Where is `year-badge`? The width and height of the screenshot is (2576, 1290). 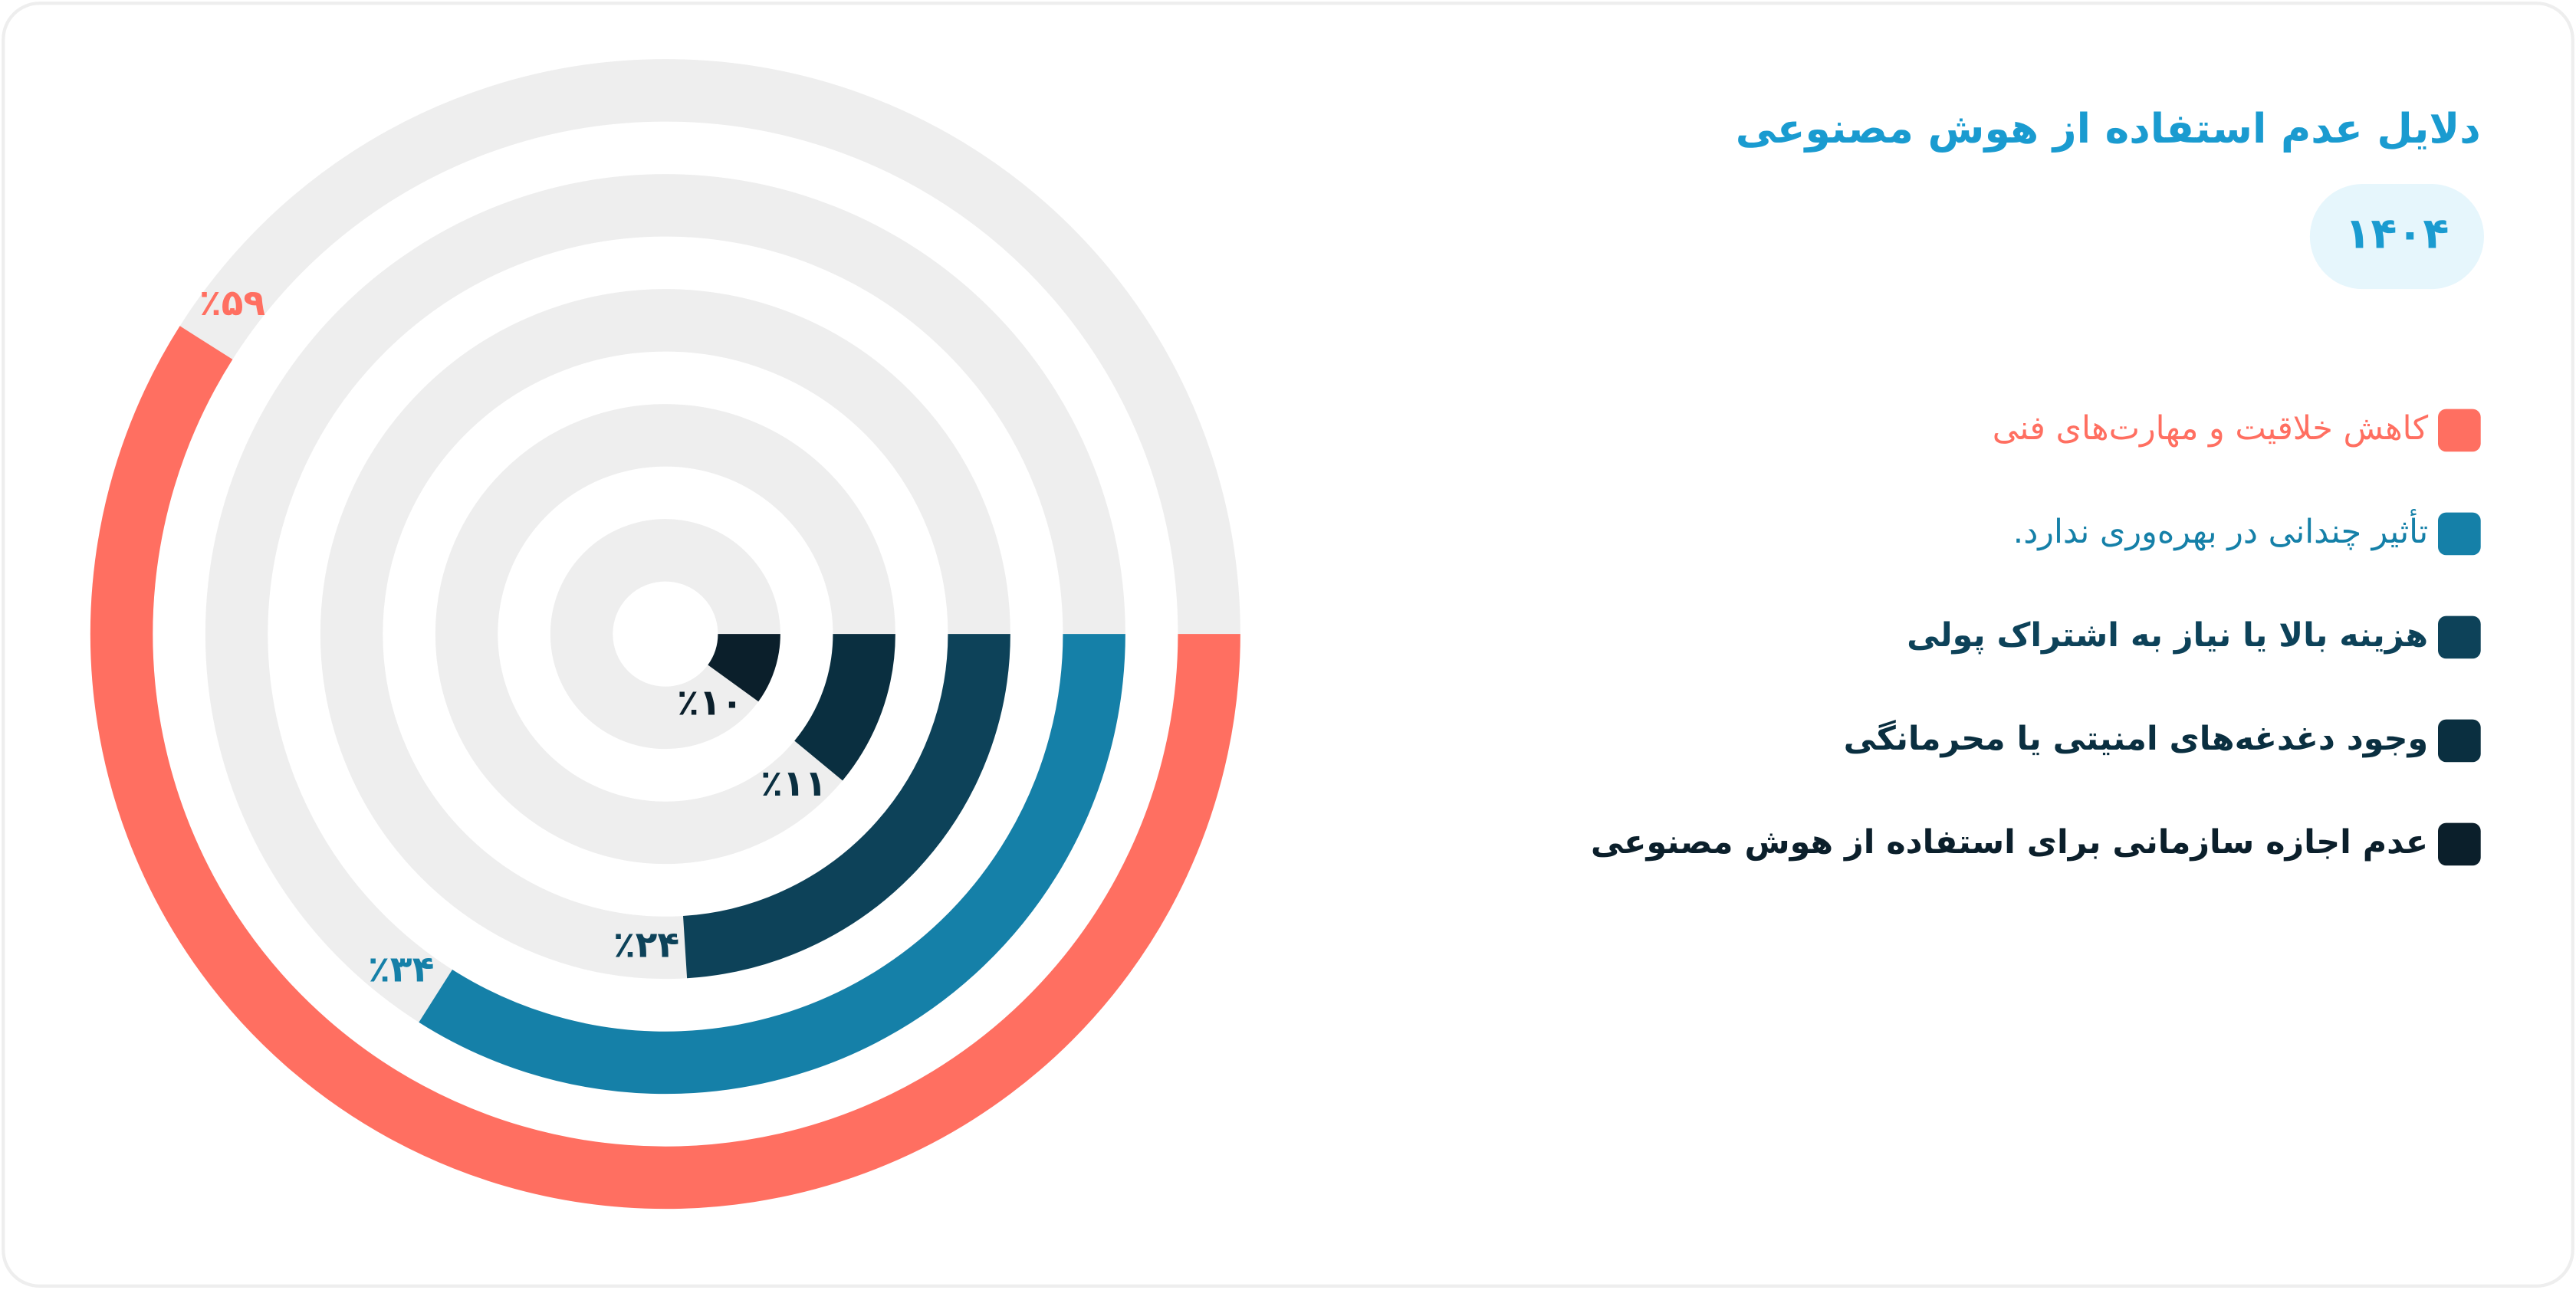 year-badge is located at coordinates (2397, 237).